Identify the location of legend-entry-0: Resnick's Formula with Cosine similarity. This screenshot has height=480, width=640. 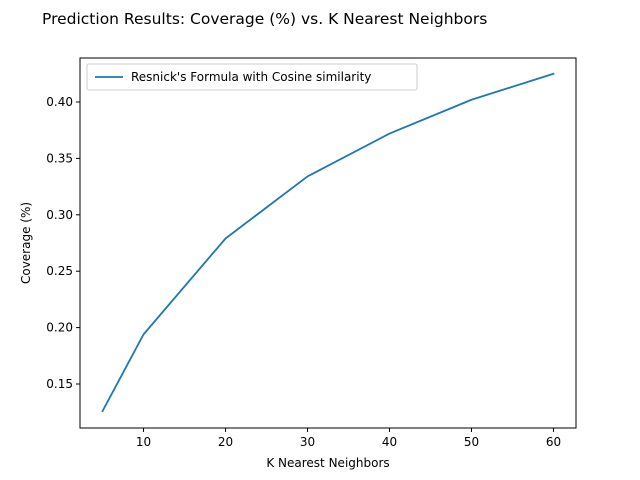
(251, 77).